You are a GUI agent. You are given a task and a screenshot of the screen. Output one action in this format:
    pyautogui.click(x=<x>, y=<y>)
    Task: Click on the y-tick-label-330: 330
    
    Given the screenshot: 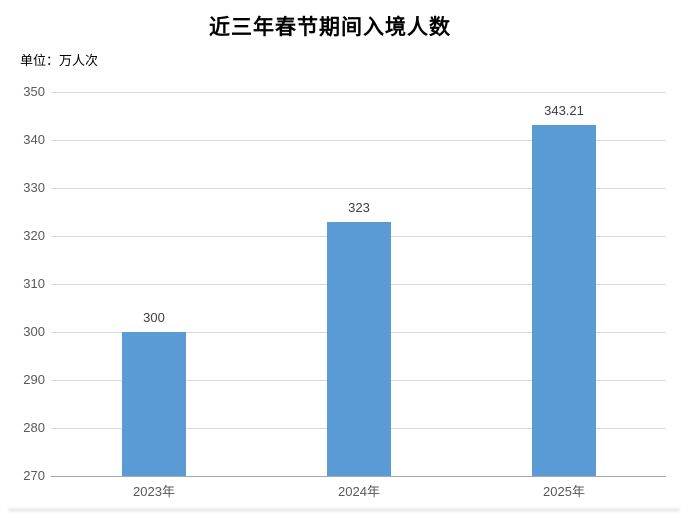 What is the action you would take?
    pyautogui.click(x=34, y=187)
    